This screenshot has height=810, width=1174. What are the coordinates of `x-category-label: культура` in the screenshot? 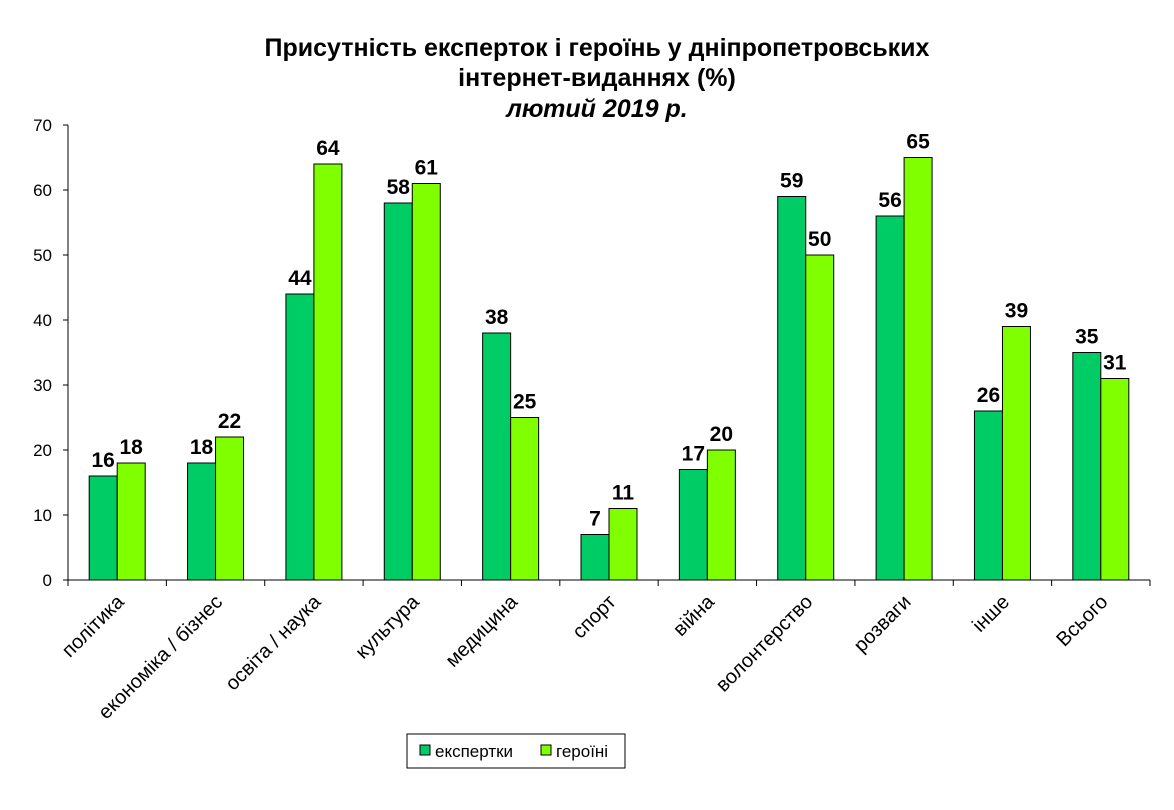 It's located at (387, 626).